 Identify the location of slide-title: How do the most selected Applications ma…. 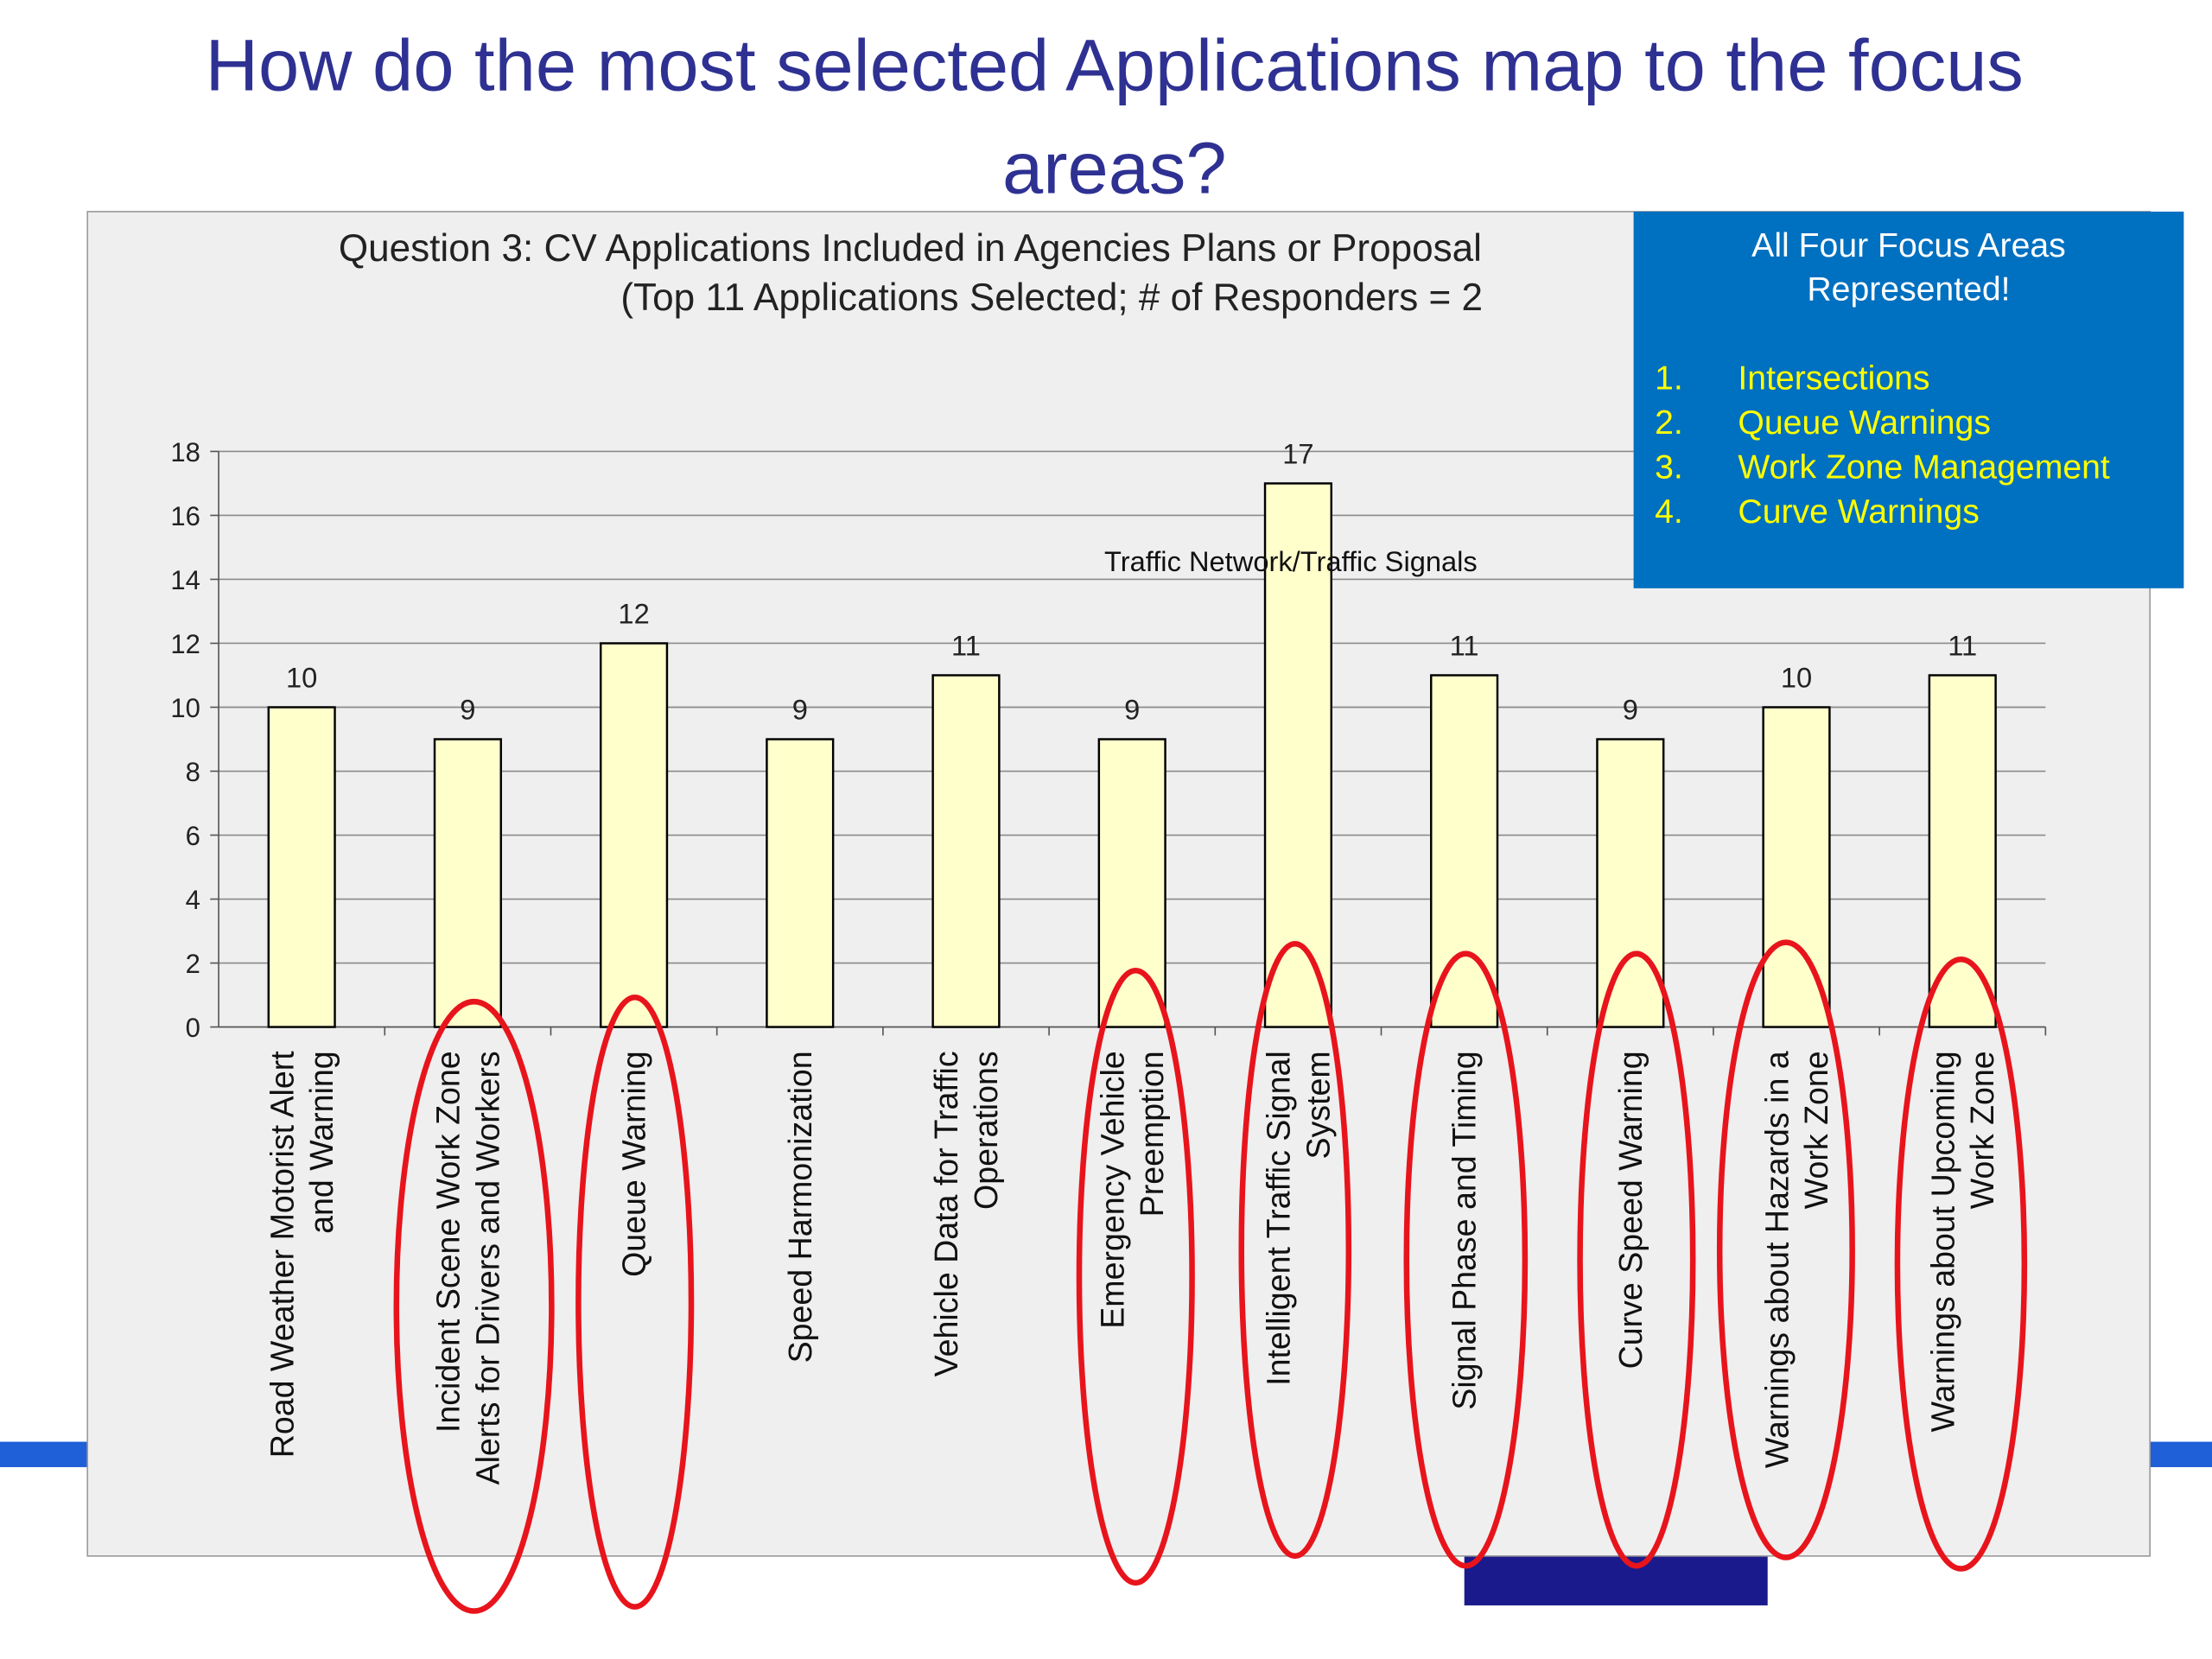
(1115, 64).